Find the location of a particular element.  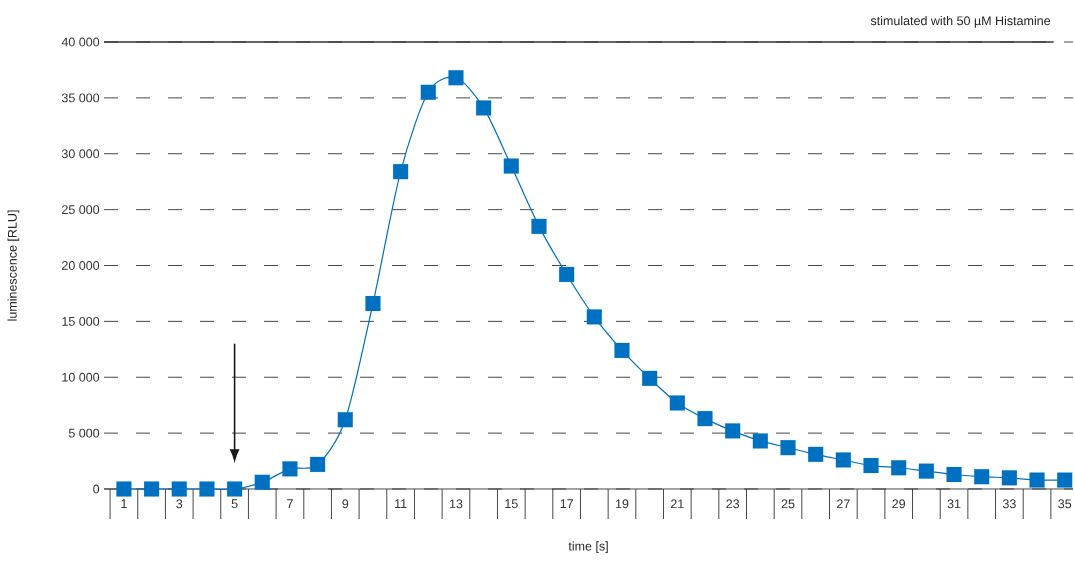

chart-title: stimulated with 50 µM Histamine is located at coordinates (960, 21).